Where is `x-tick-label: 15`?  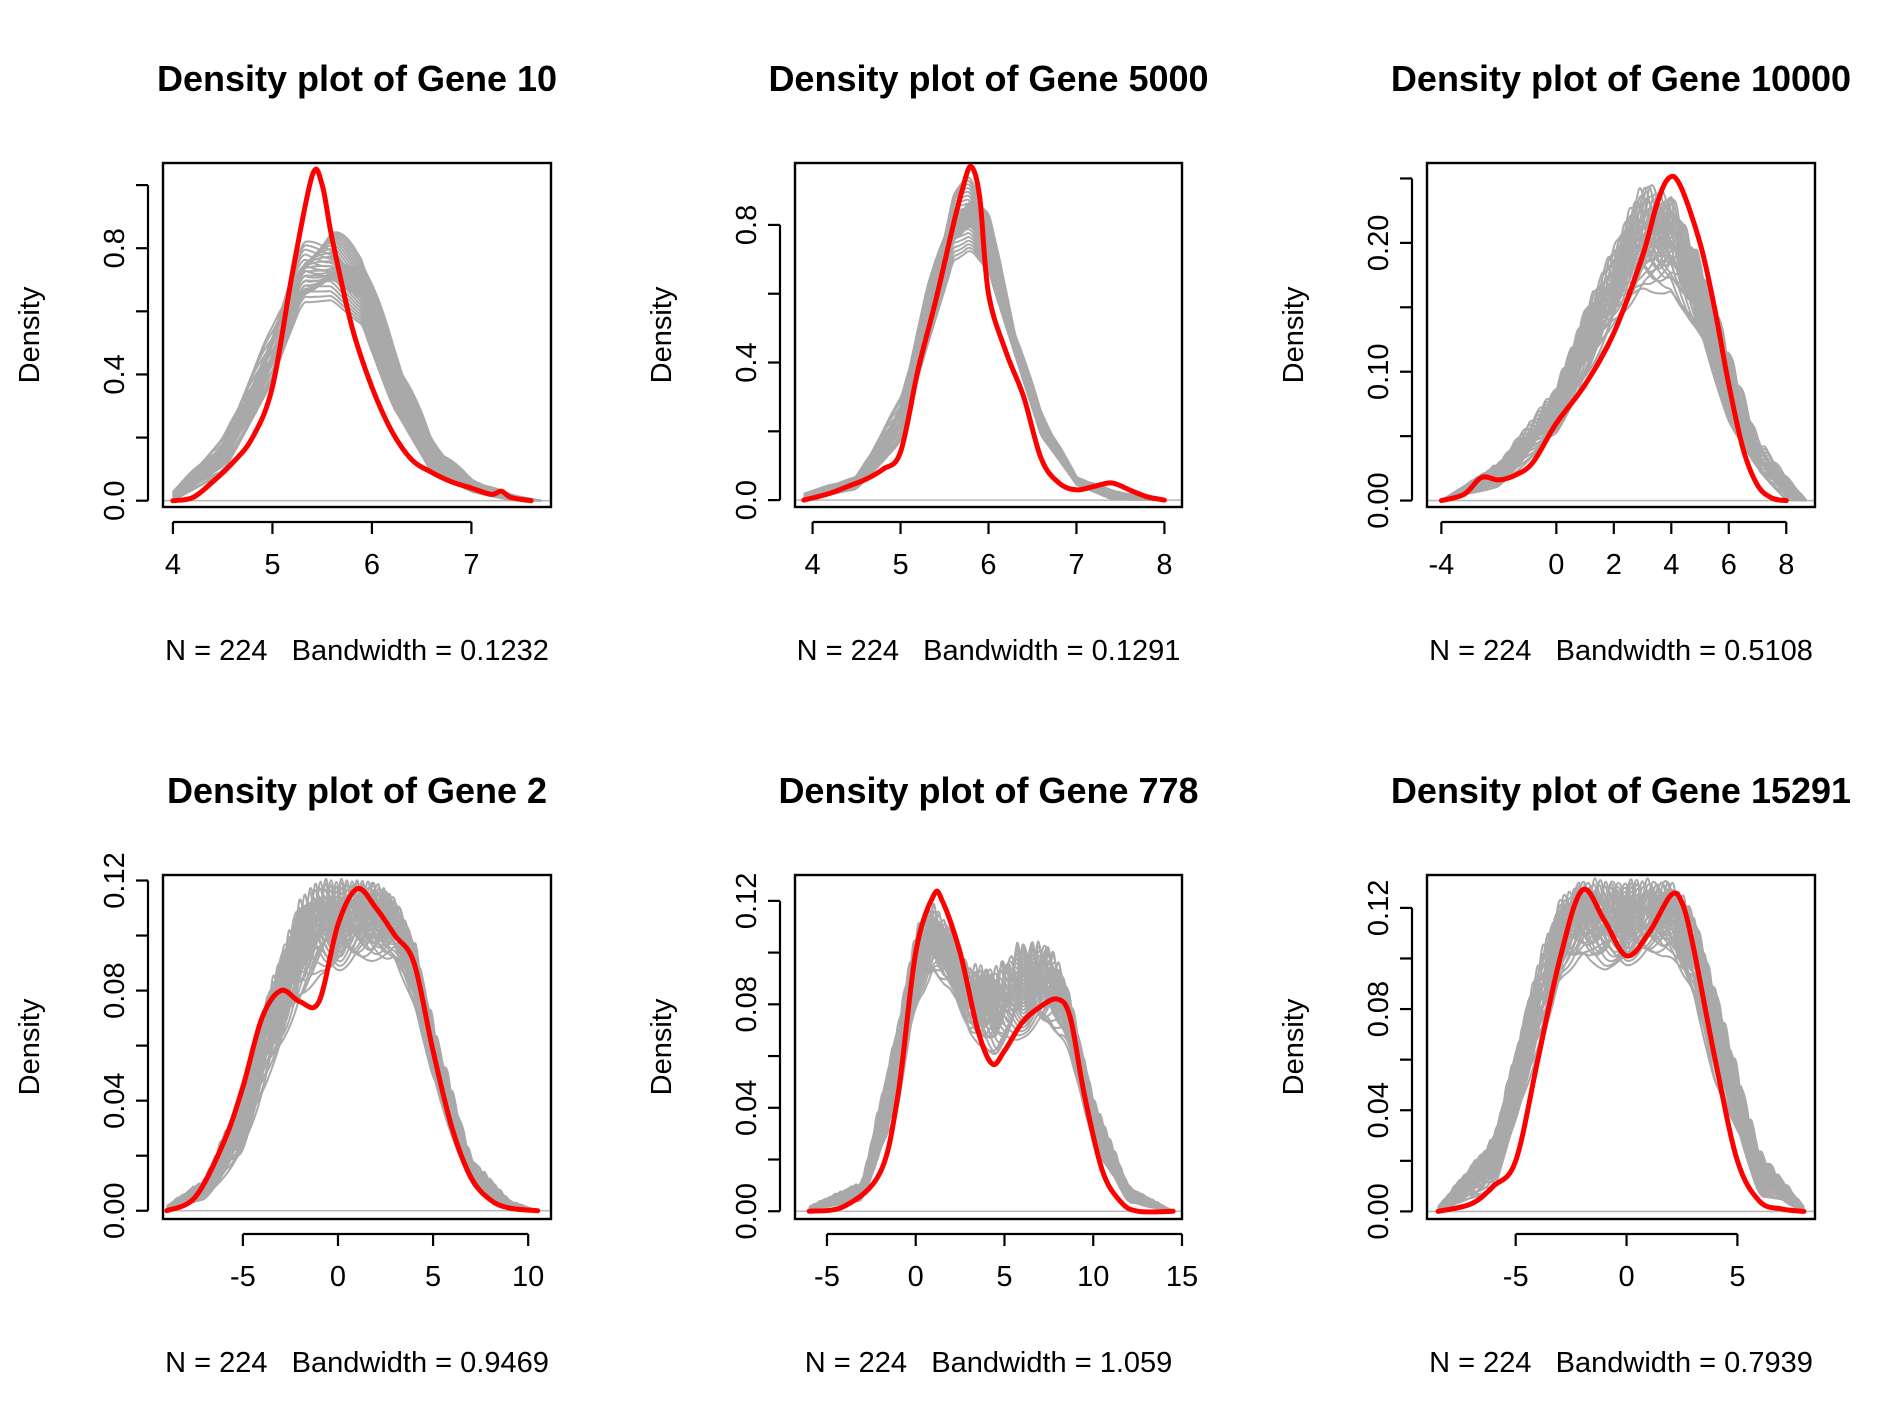
x-tick-label: 15 is located at coordinates (1182, 1277).